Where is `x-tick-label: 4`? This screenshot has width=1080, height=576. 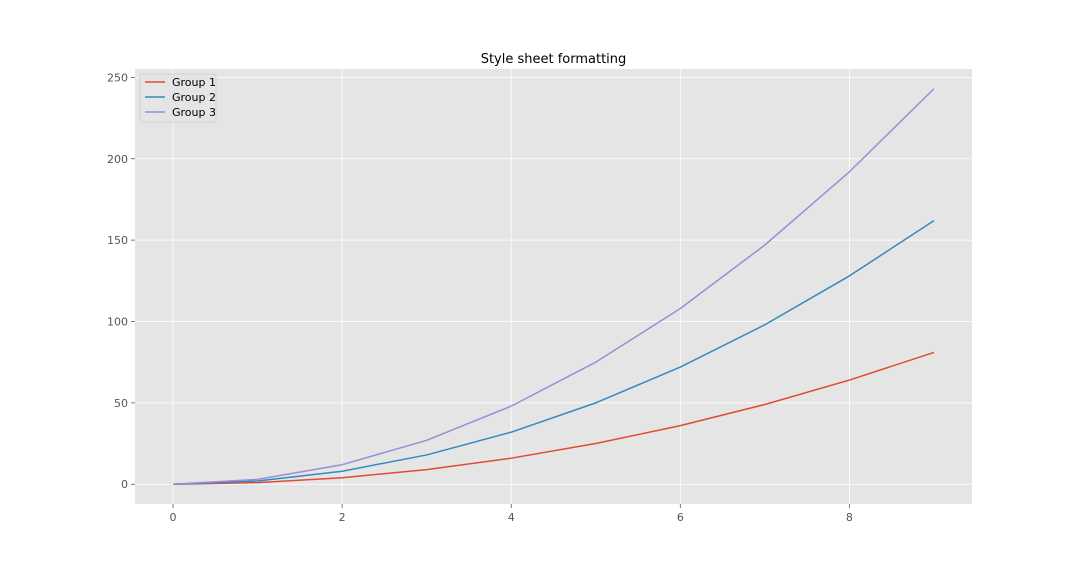 x-tick-label: 4 is located at coordinates (511, 517).